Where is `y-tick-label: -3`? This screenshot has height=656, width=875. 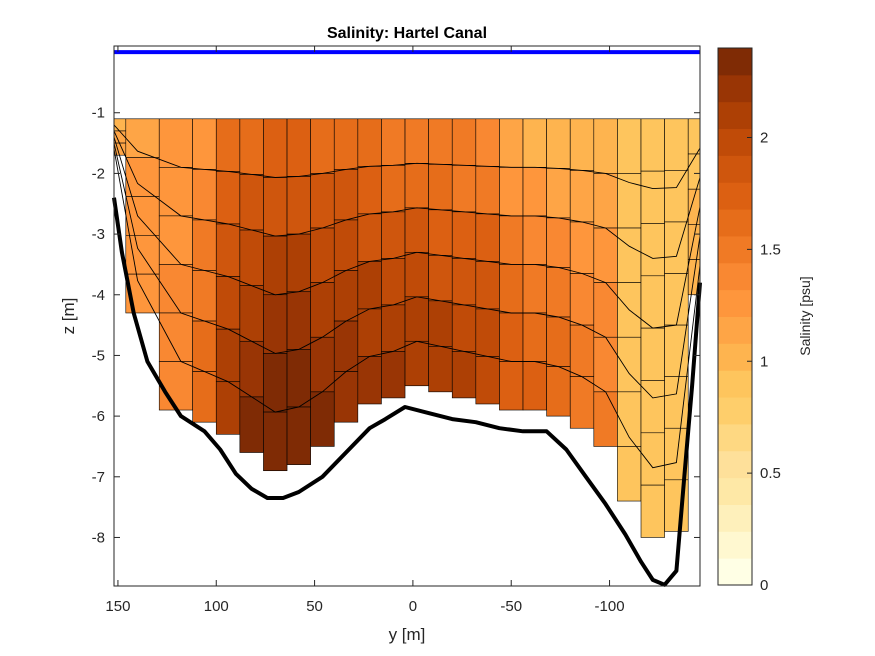 y-tick-label: -3 is located at coordinates (98, 234).